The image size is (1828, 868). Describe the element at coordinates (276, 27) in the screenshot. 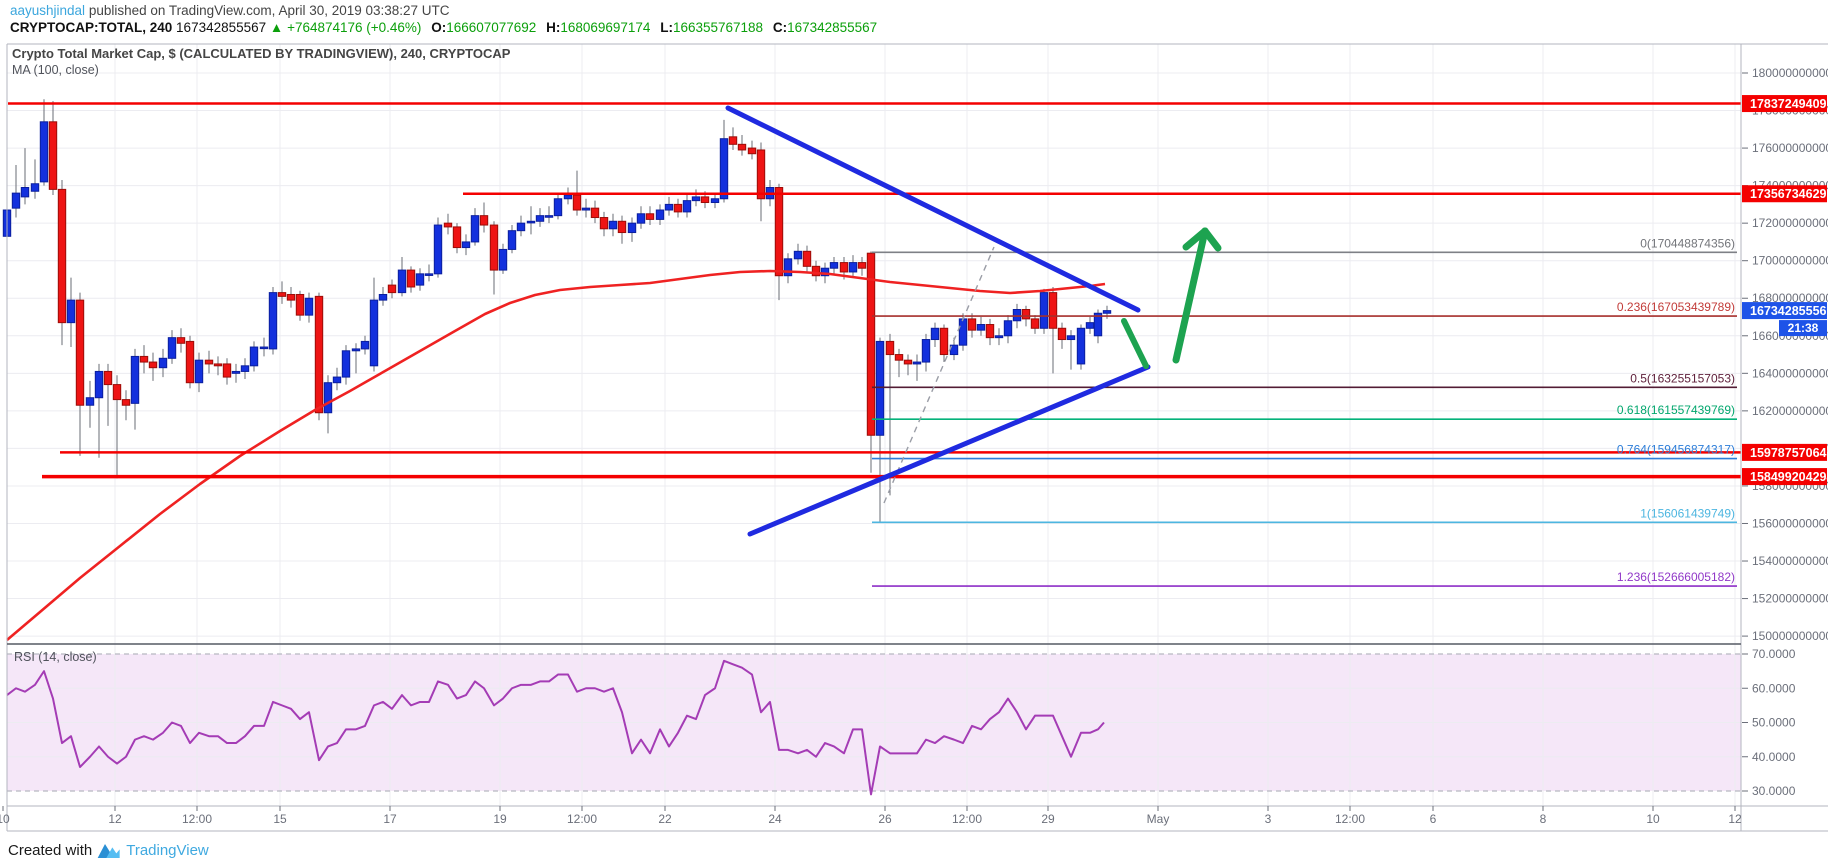

I see `up-triangle-icon: ▲` at that location.